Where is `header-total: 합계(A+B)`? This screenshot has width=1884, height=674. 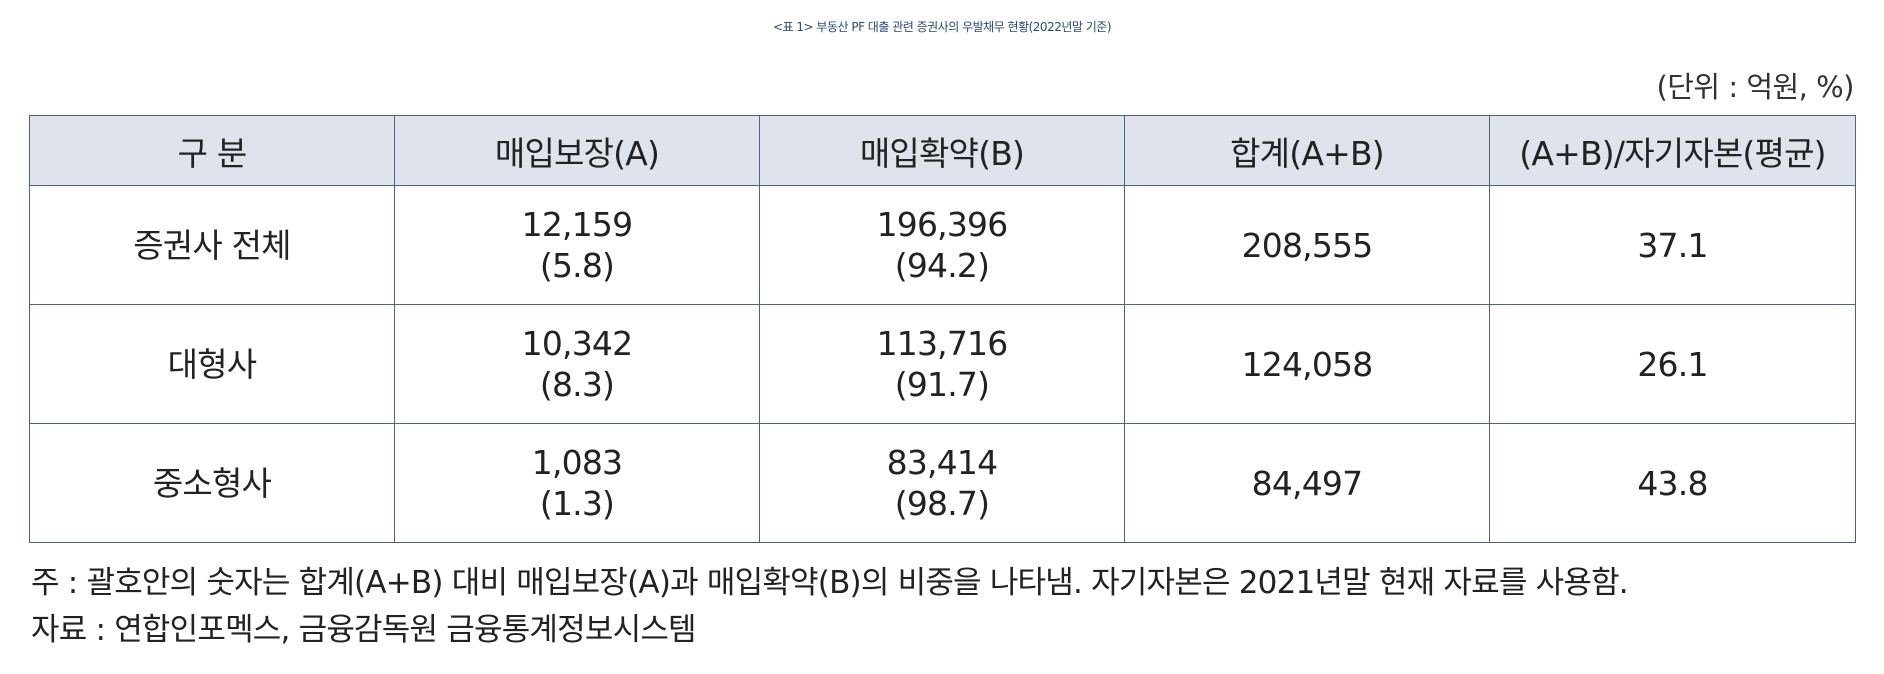
header-total: 합계(A+B) is located at coordinates (1307, 150).